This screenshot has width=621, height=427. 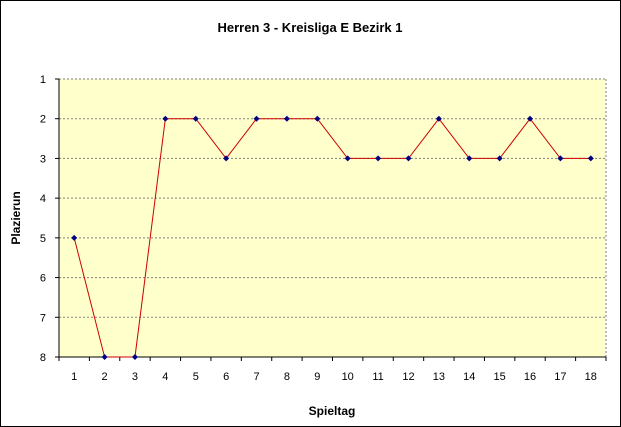 What do you see at coordinates (591, 377) in the screenshot?
I see `x-tick-label: 18` at bounding box center [591, 377].